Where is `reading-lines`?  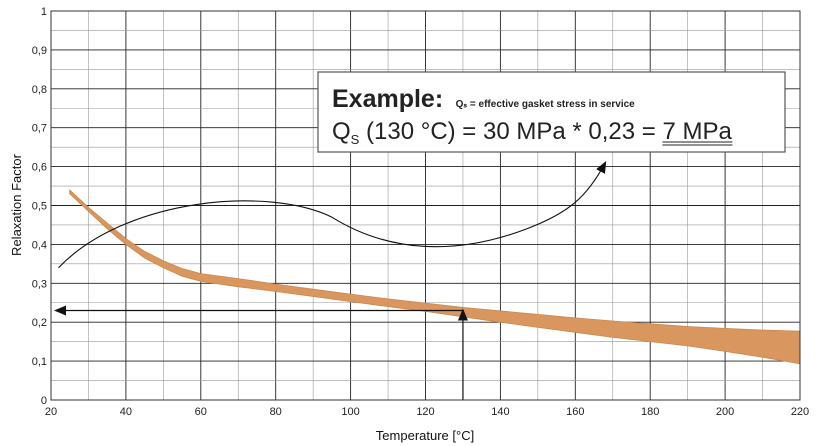 reading-lines is located at coordinates (261, 352).